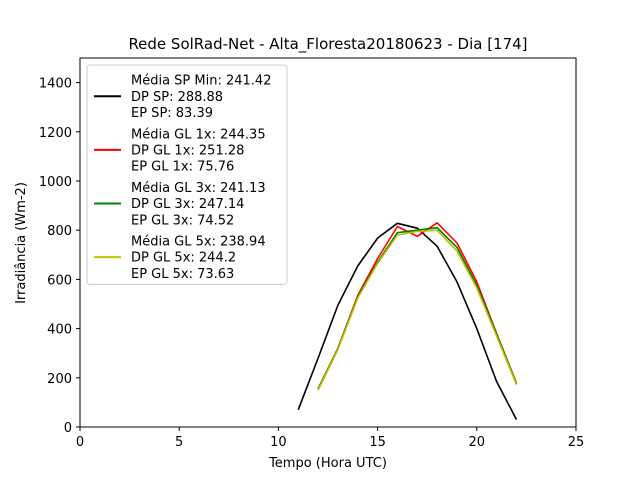 The height and width of the screenshot is (480, 640). Describe the element at coordinates (182, 220) in the screenshot. I see `legend-entry-text: EP GL 3x: 74.52` at that location.